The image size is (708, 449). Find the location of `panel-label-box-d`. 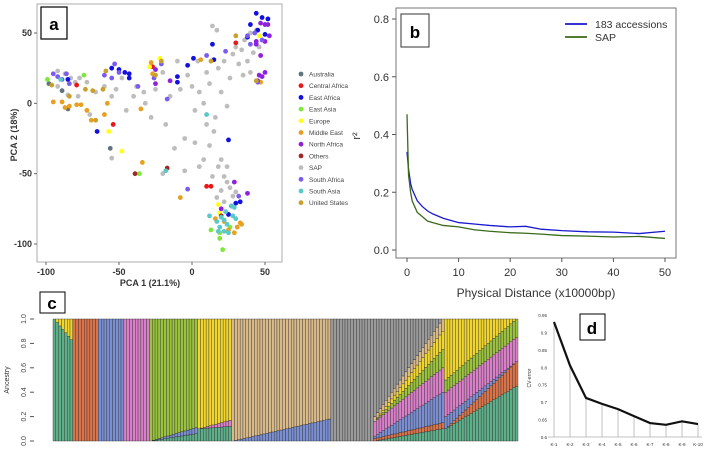

panel-label-box-d is located at coordinates (592, 327).